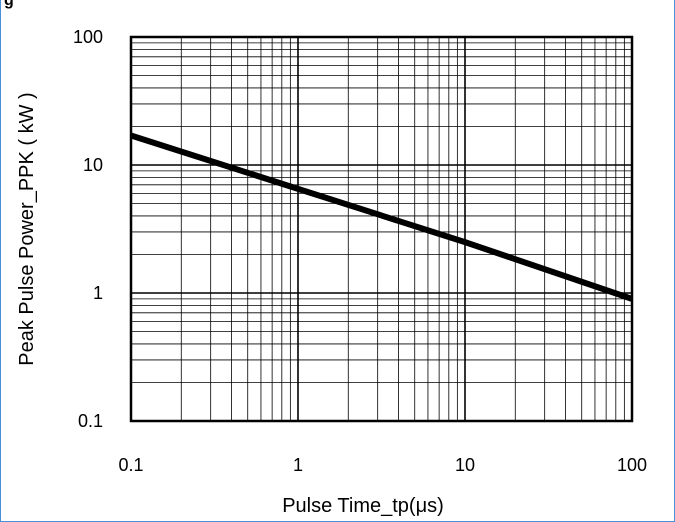  I want to click on y-axis-label: Peak Pulse Power_PPK ( kW ), so click(27, 228).